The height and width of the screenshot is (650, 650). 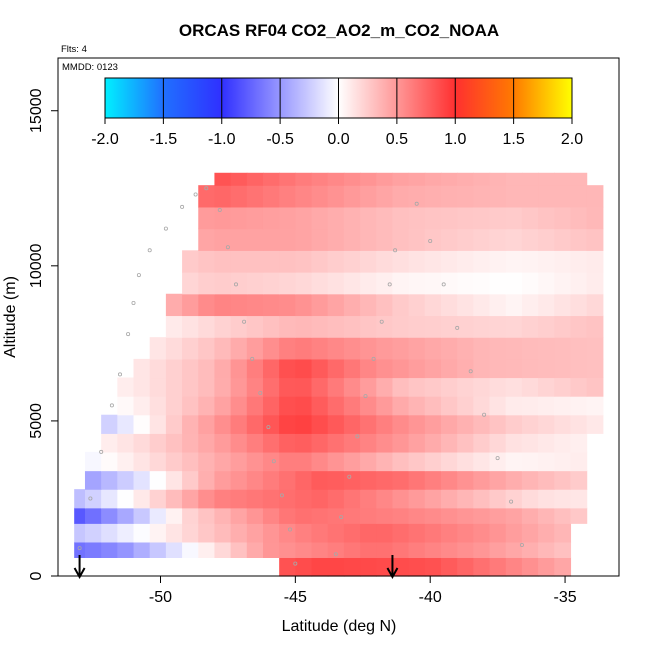 I want to click on y-tick-label: 0, so click(x=36, y=575).